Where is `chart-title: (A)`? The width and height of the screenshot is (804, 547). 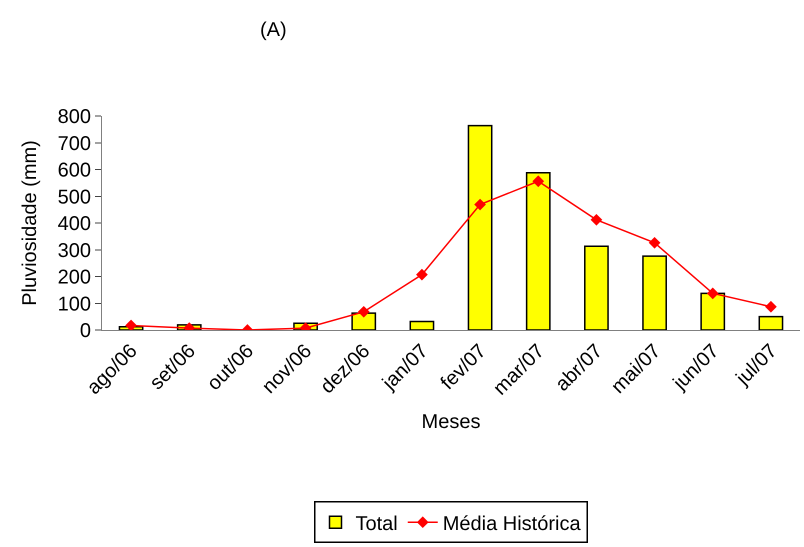 chart-title: (A) is located at coordinates (273, 29).